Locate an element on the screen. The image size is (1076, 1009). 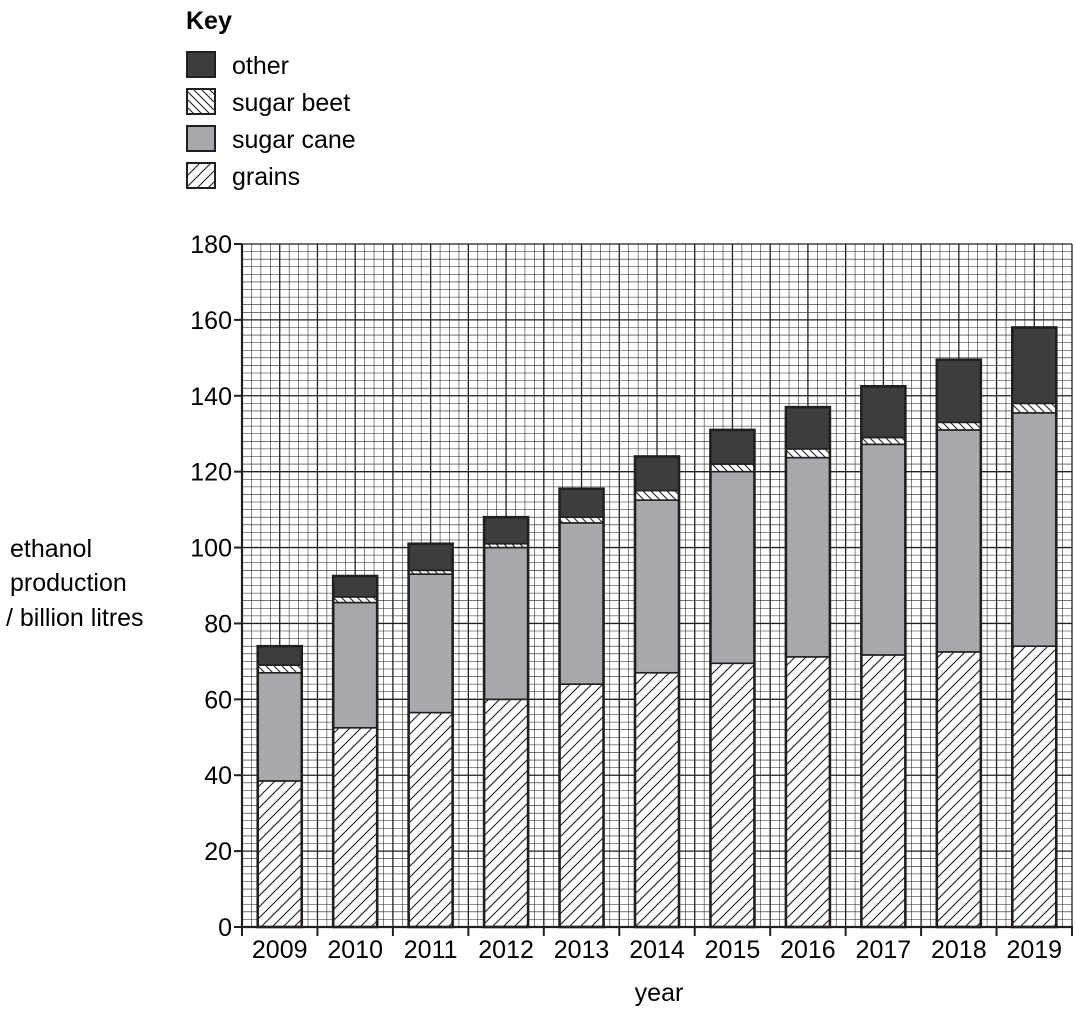
bar-grains-2018 is located at coordinates (959, 789).